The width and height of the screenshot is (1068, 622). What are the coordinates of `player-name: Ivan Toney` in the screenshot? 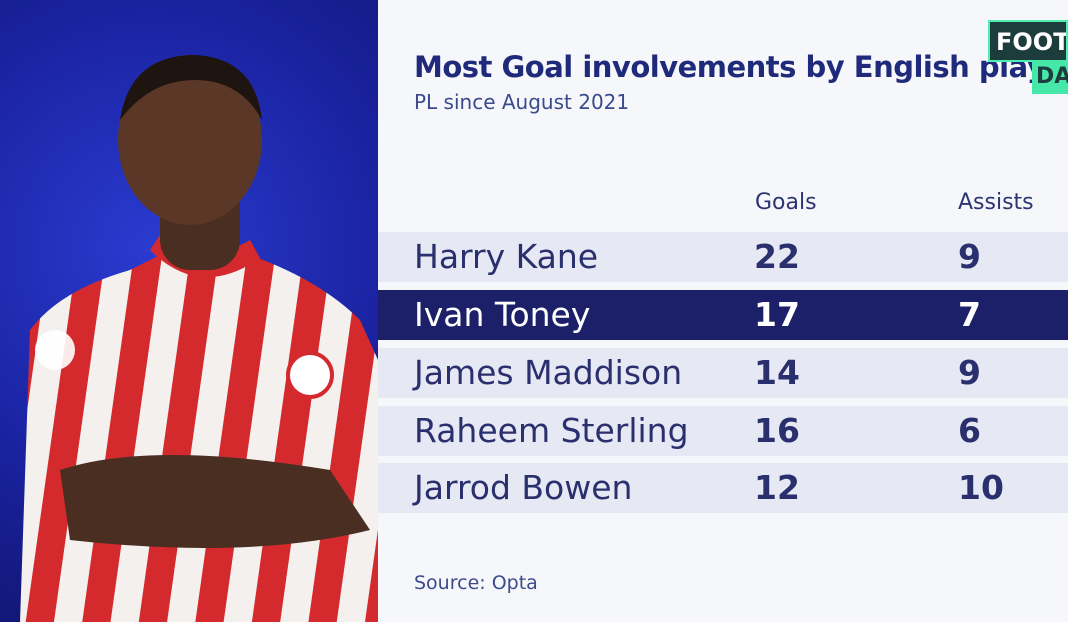 It's located at (502, 314).